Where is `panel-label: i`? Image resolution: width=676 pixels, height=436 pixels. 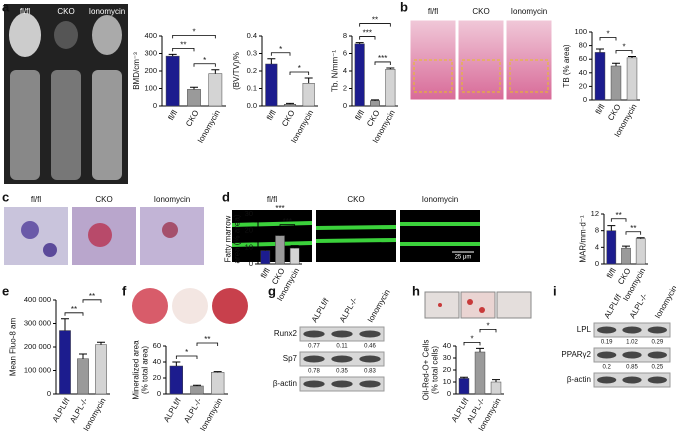 panel-label: i is located at coordinates (555, 290).